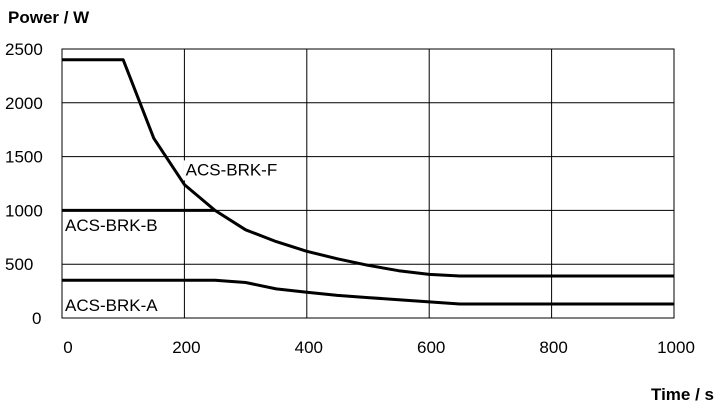  I want to click on x-tick-label: 800, so click(553, 347).